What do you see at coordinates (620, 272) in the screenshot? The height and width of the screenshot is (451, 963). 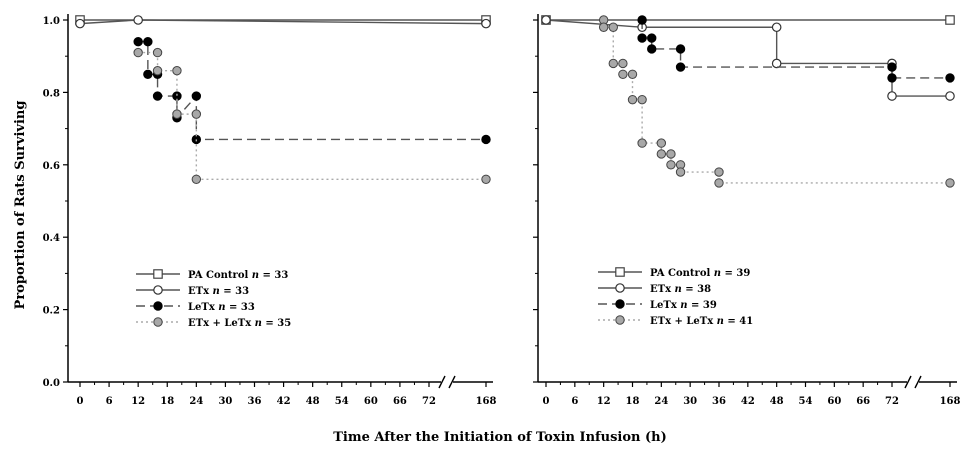 I see `legend-marker-square` at bounding box center [620, 272].